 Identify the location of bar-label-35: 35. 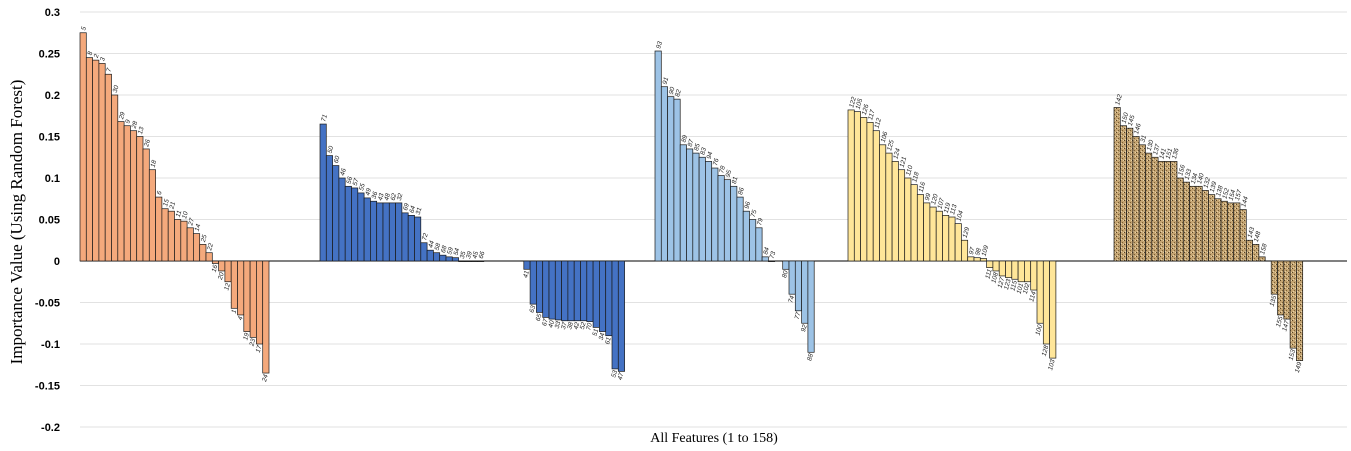
(463, 254).